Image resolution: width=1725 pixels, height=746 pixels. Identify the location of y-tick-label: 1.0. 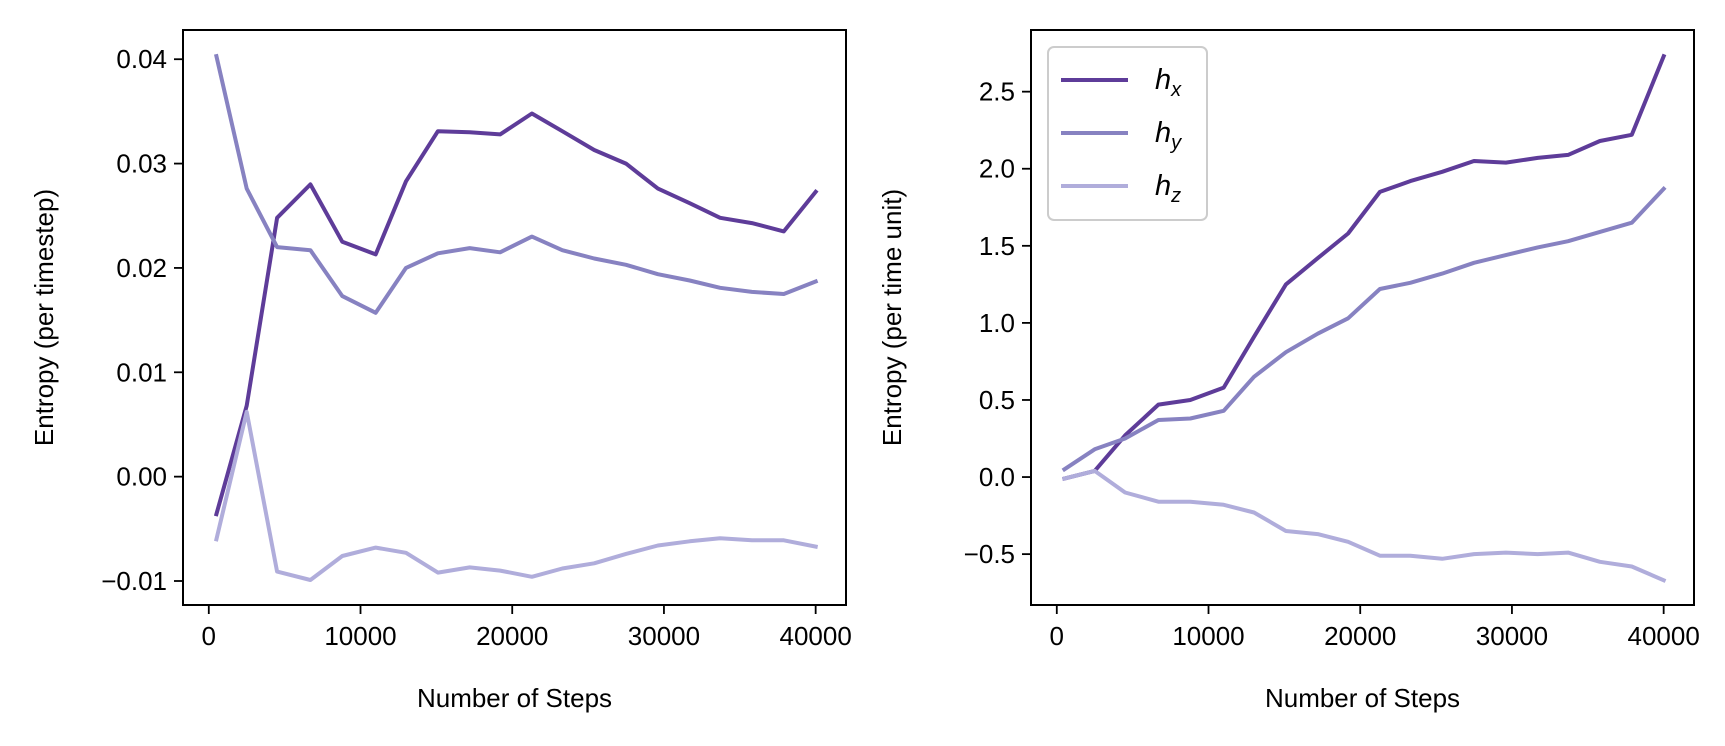
(997, 323).